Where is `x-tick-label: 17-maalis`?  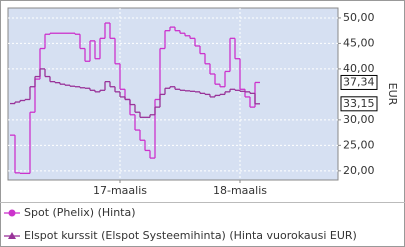
x-tick-label: 17-maalis is located at coordinates (120, 190).